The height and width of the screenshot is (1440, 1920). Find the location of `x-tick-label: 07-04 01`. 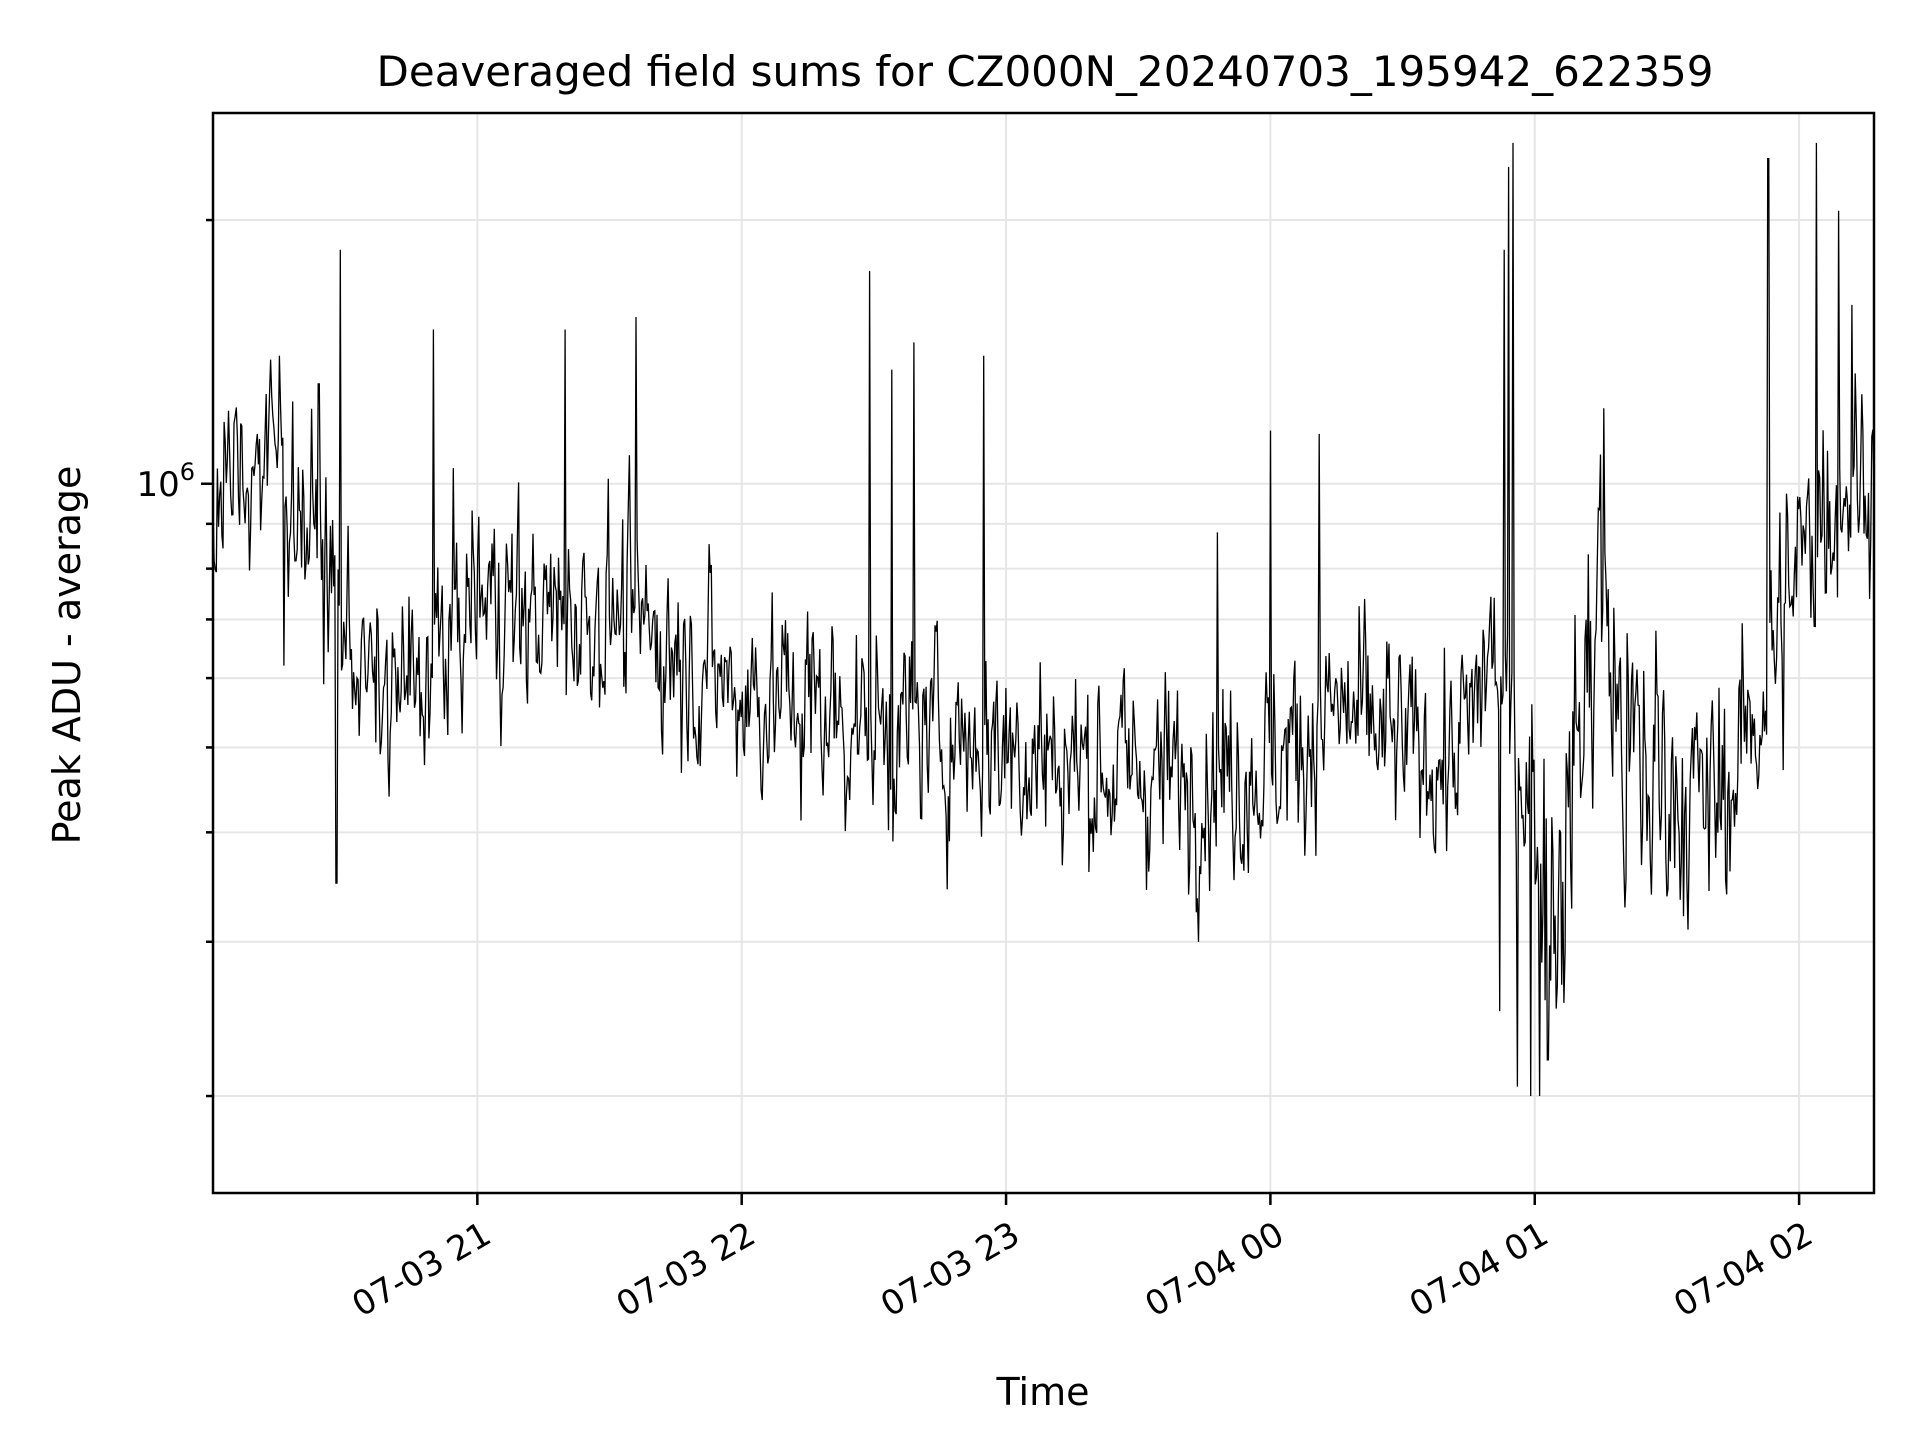

x-tick-label: 07-04 01 is located at coordinates (1479, 1269).